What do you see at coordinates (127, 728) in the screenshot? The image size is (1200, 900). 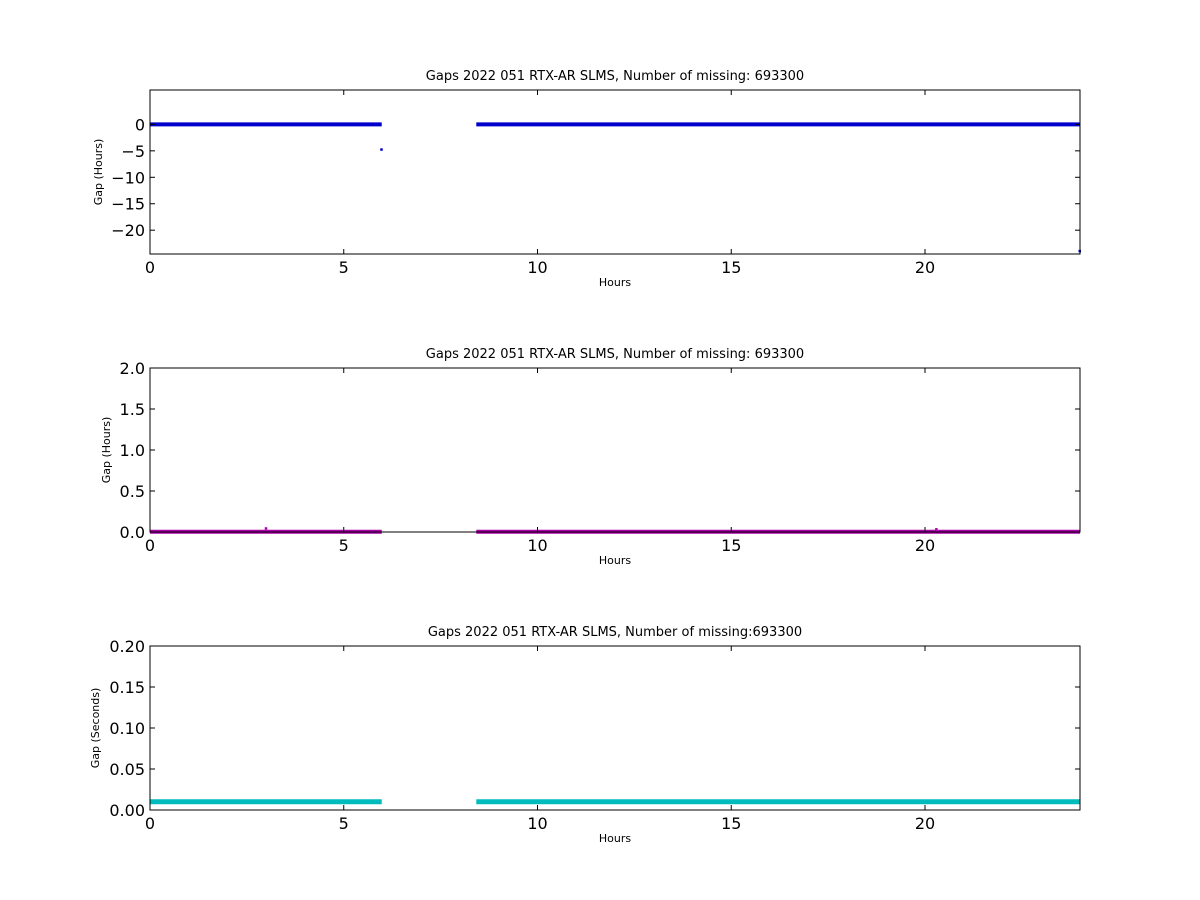 I see `y-tick-label: 0.10` at bounding box center [127, 728].